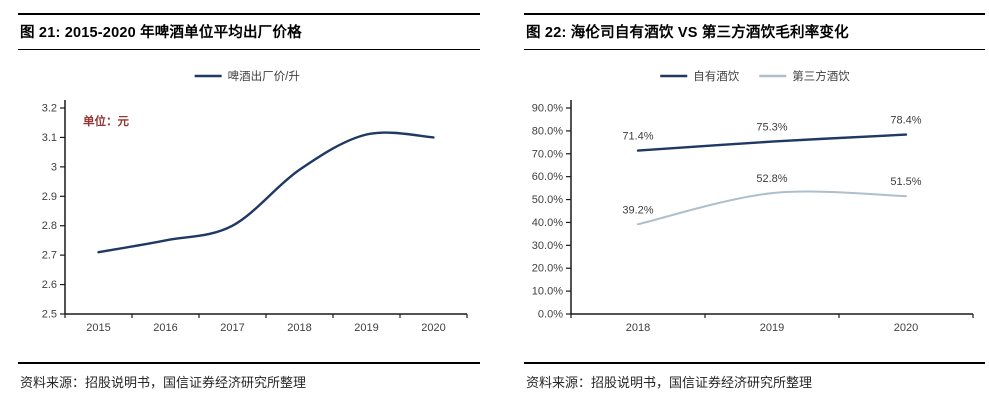 This screenshot has width=989, height=401. What do you see at coordinates (49, 226) in the screenshot?
I see `y-tick-label: 2.8` at bounding box center [49, 226].